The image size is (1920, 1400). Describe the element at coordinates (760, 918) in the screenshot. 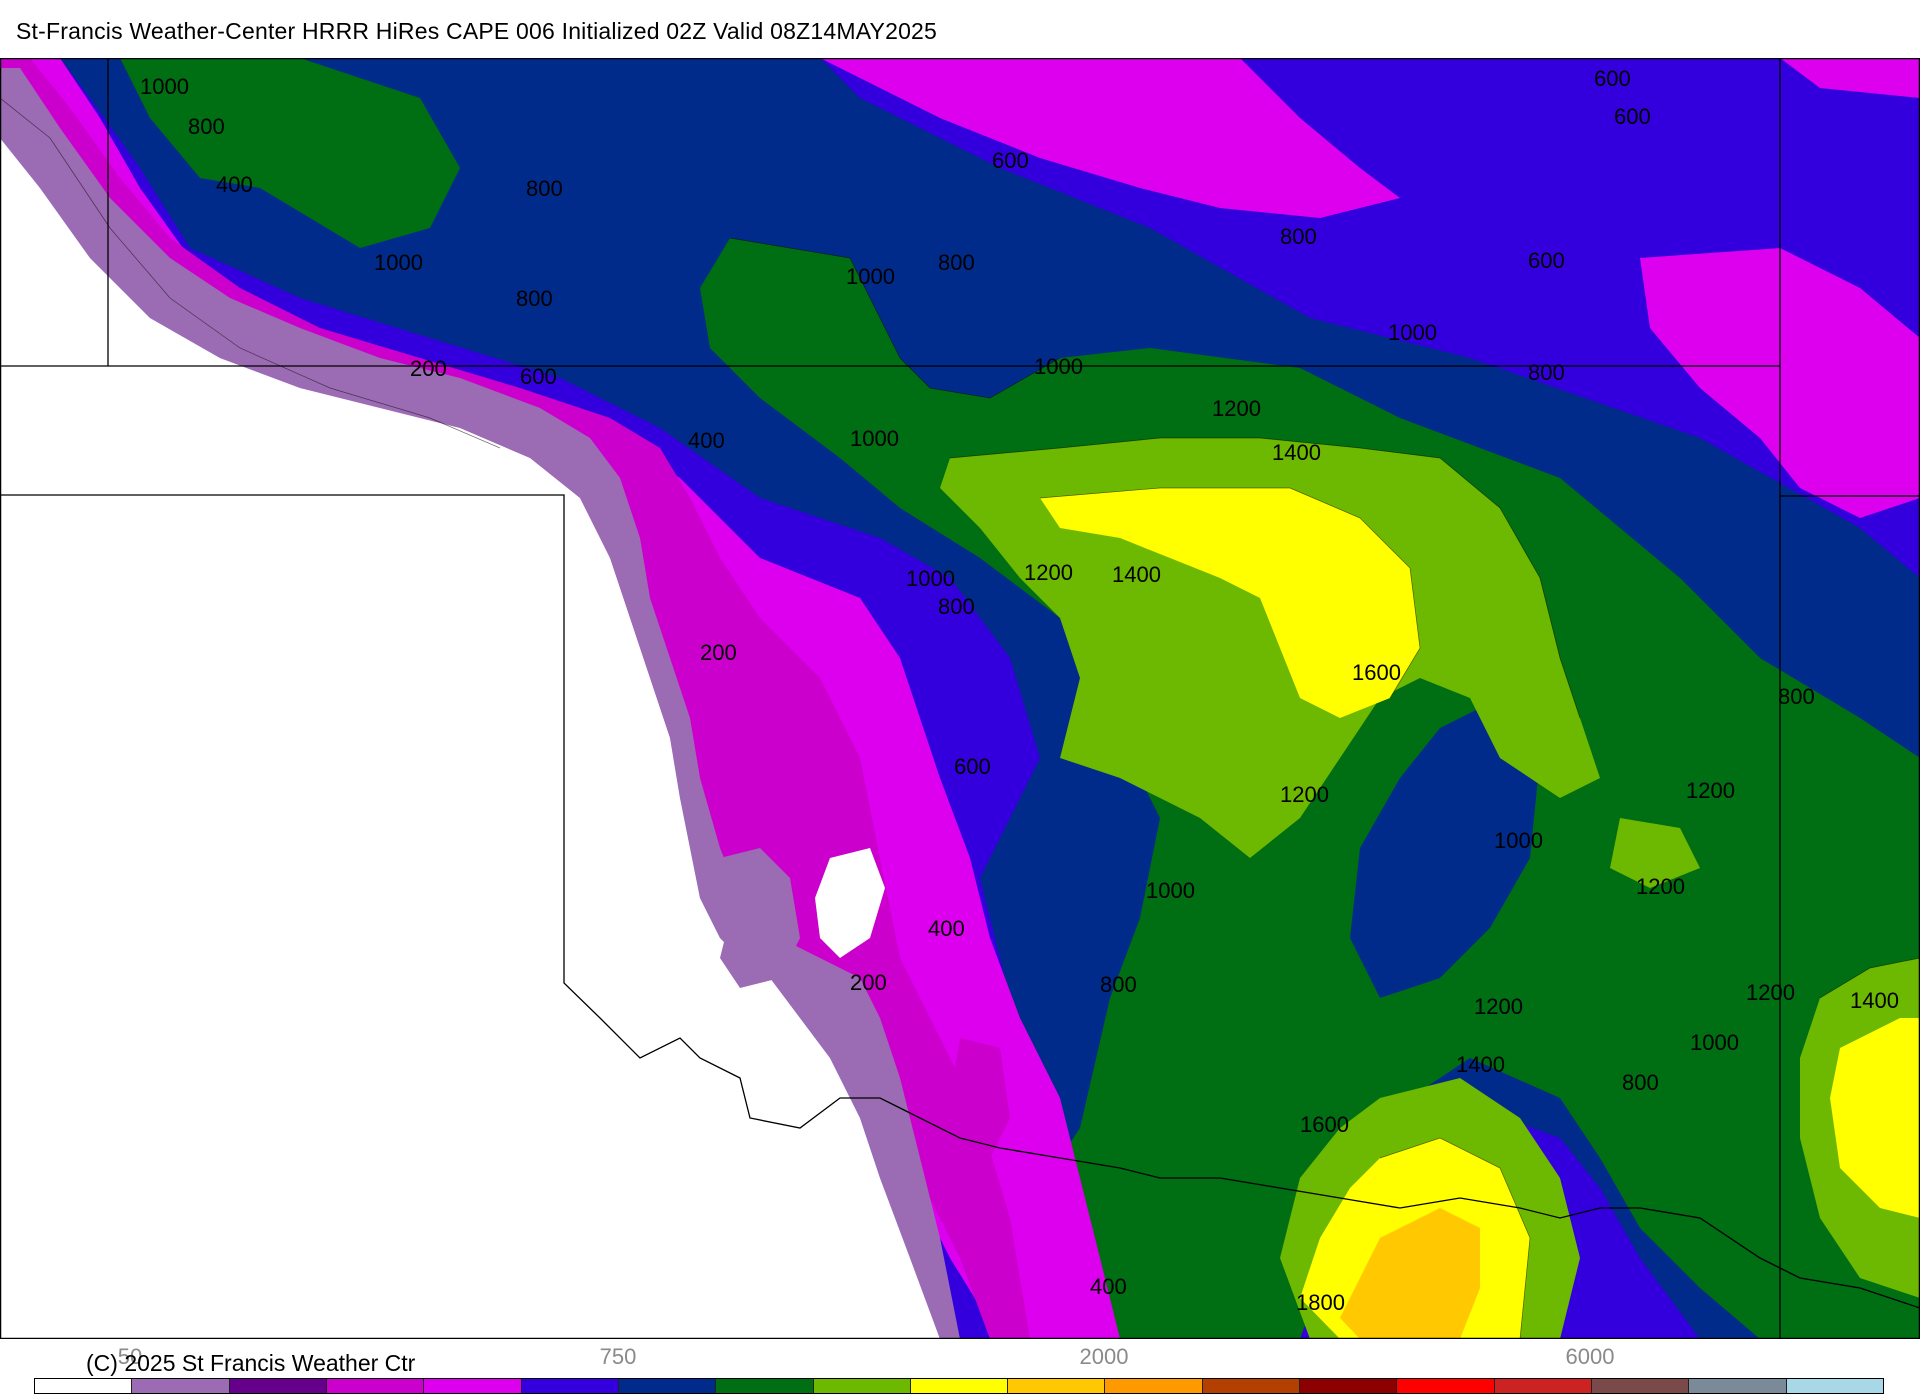

I see `coastal-island` at that location.